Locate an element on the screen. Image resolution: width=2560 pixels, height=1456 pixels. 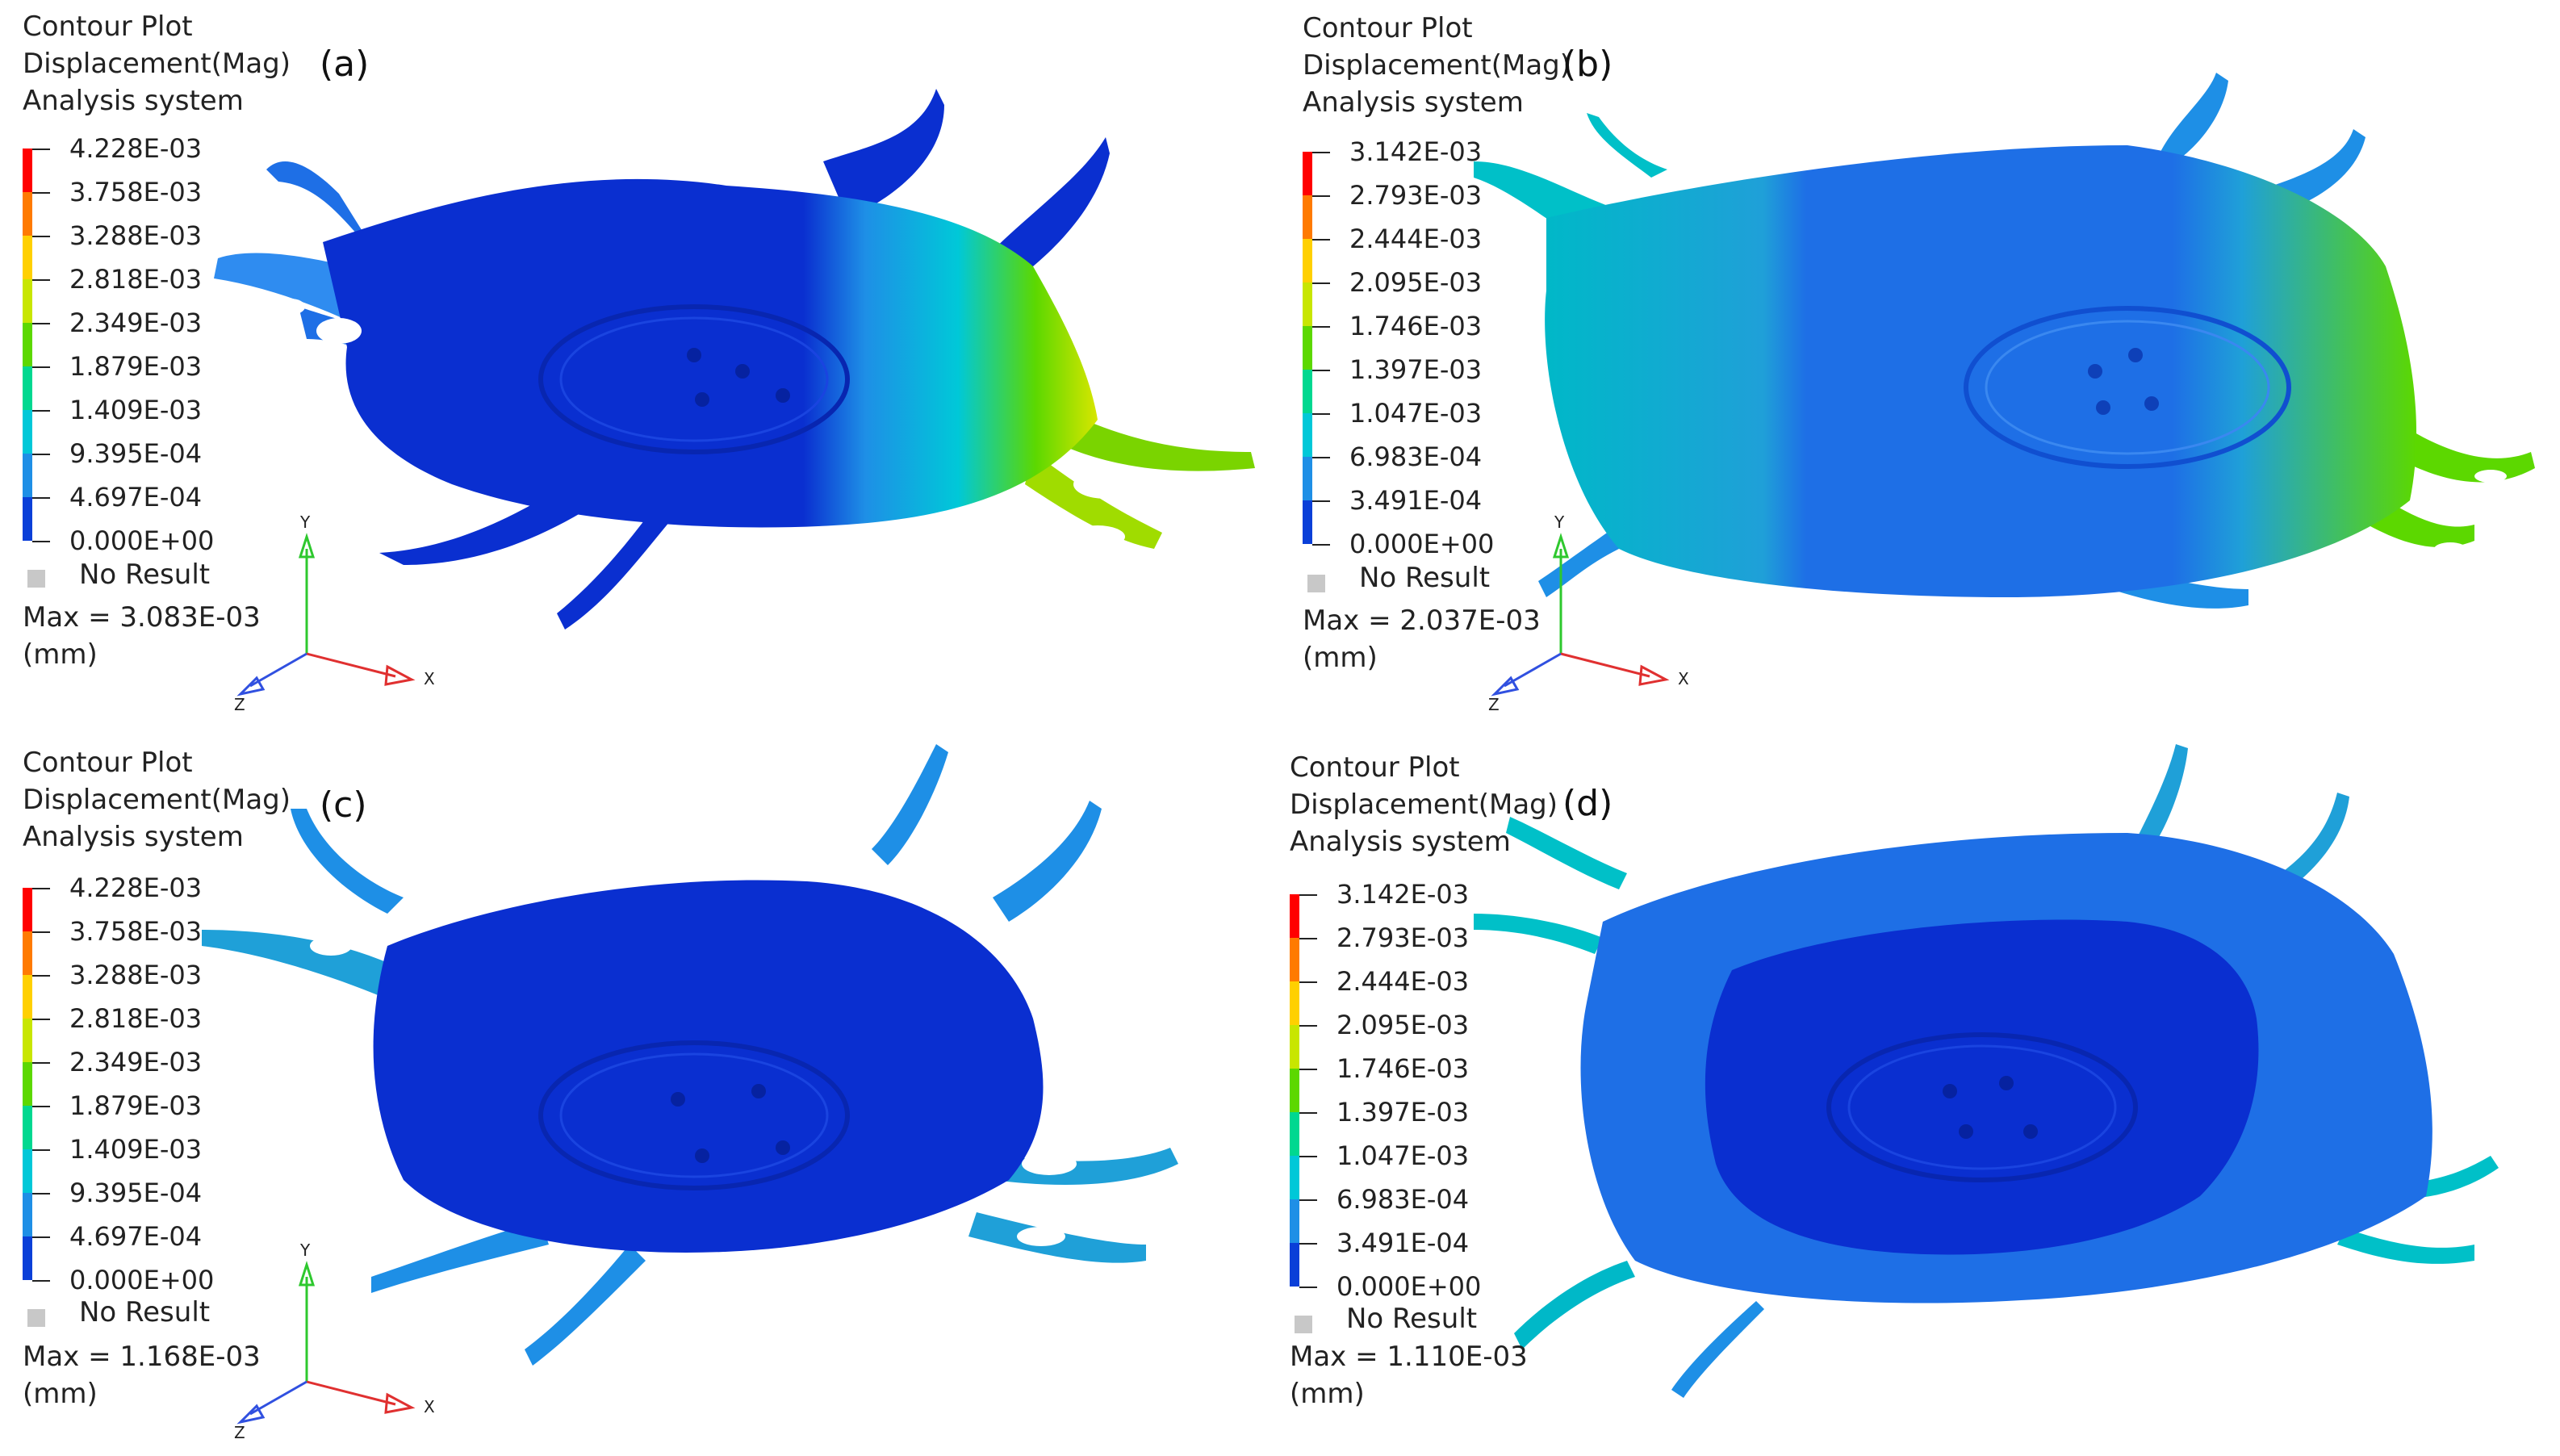
legend-value: 1.879E-03 is located at coordinates (136, 366).